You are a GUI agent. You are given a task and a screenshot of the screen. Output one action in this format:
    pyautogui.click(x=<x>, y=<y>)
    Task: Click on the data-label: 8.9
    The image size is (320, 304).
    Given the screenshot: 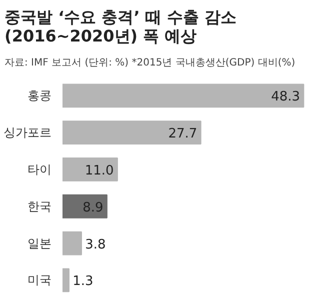 What is the action you would take?
    pyautogui.click(x=93, y=208)
    